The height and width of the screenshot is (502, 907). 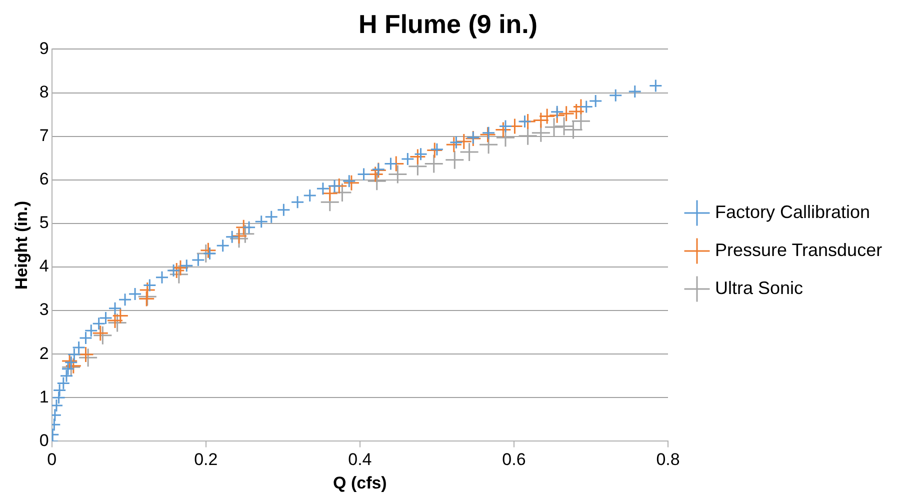 I want to click on y-tick-label: 9, so click(x=44, y=48).